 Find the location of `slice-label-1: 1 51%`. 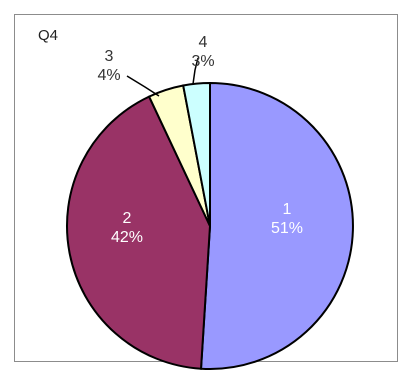

slice-label-1: 1 51% is located at coordinates (287, 219).